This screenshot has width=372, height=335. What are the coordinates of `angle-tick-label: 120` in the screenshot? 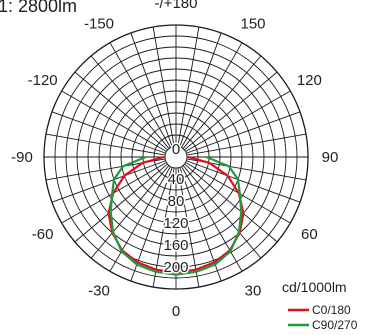 It's located at (309, 80).